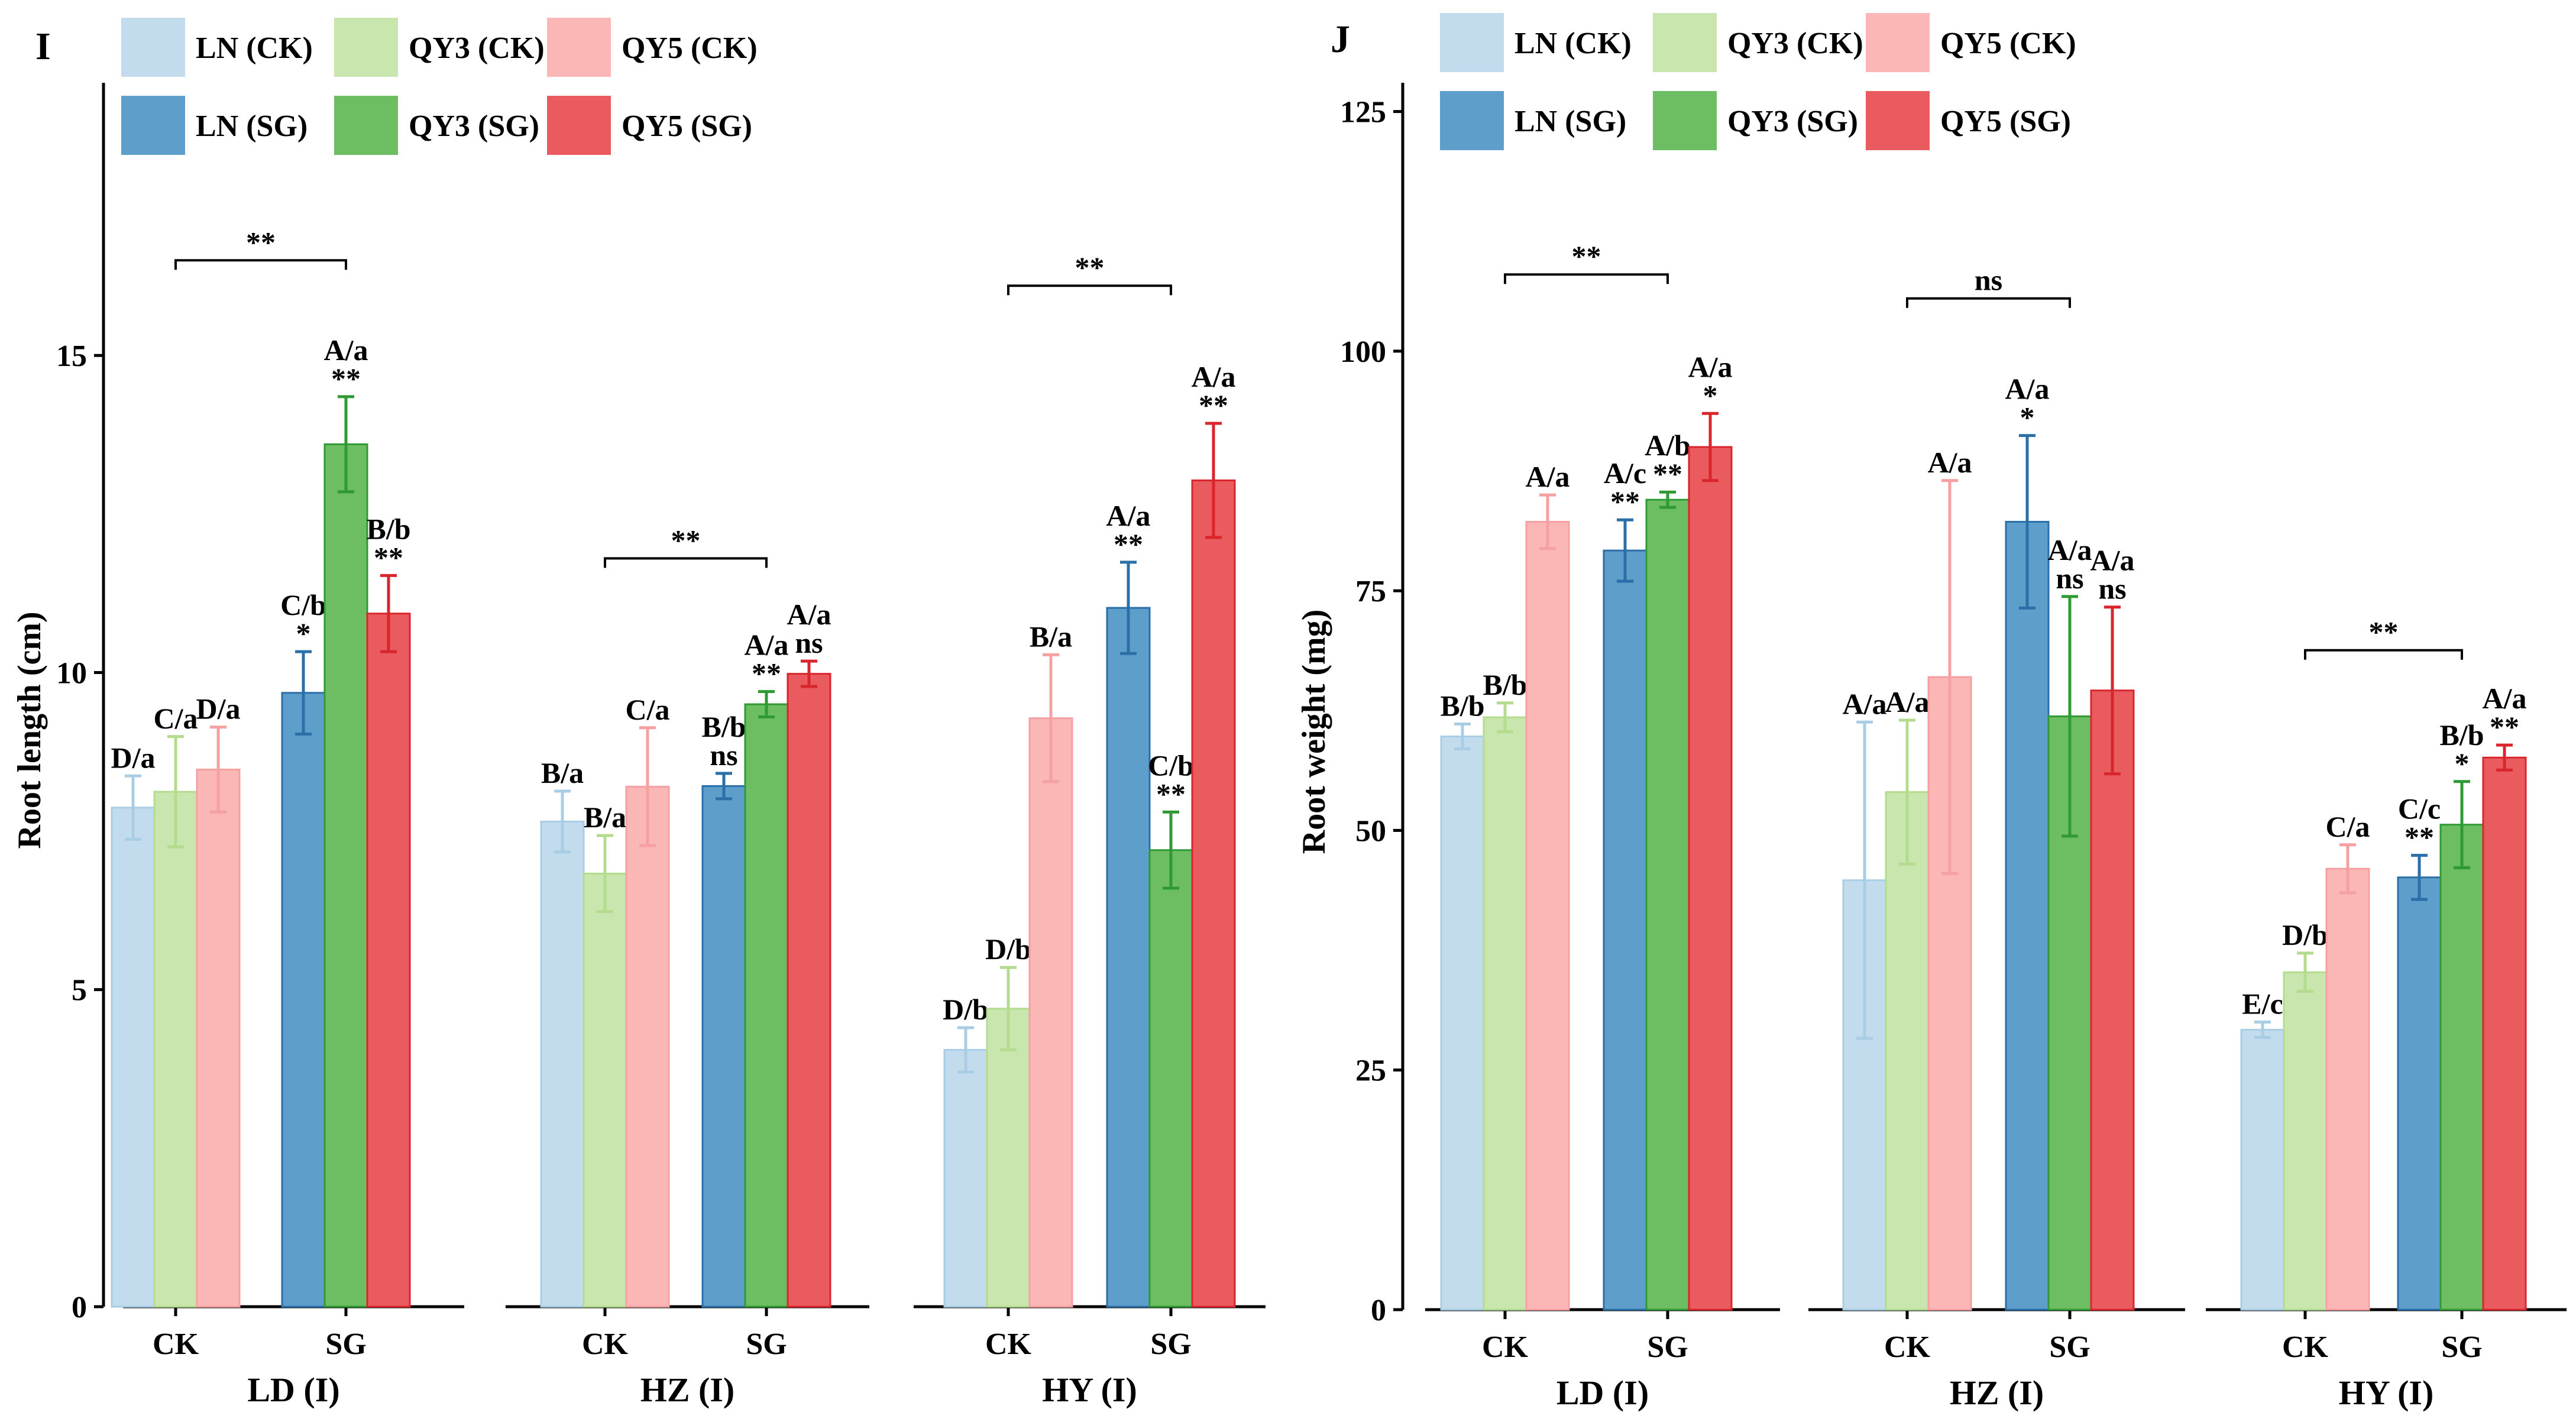  I want to click on y-tick-label: 50, so click(1371, 831).